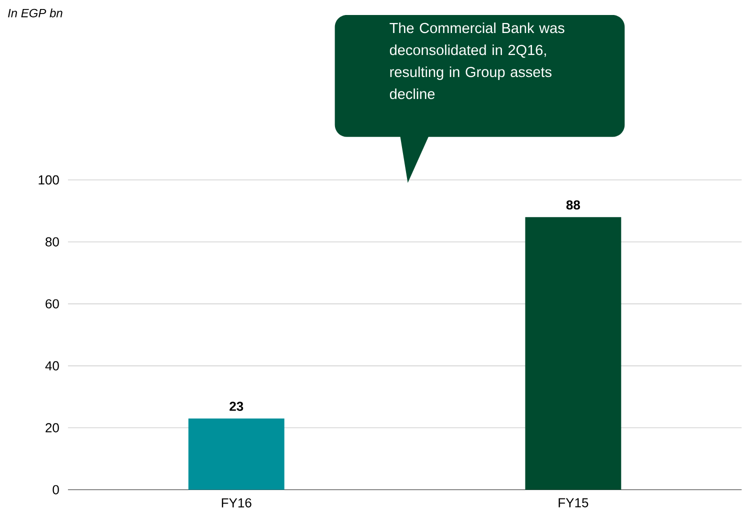 The height and width of the screenshot is (524, 742). What do you see at coordinates (237, 407) in the screenshot?
I see `data-label: 23` at bounding box center [237, 407].